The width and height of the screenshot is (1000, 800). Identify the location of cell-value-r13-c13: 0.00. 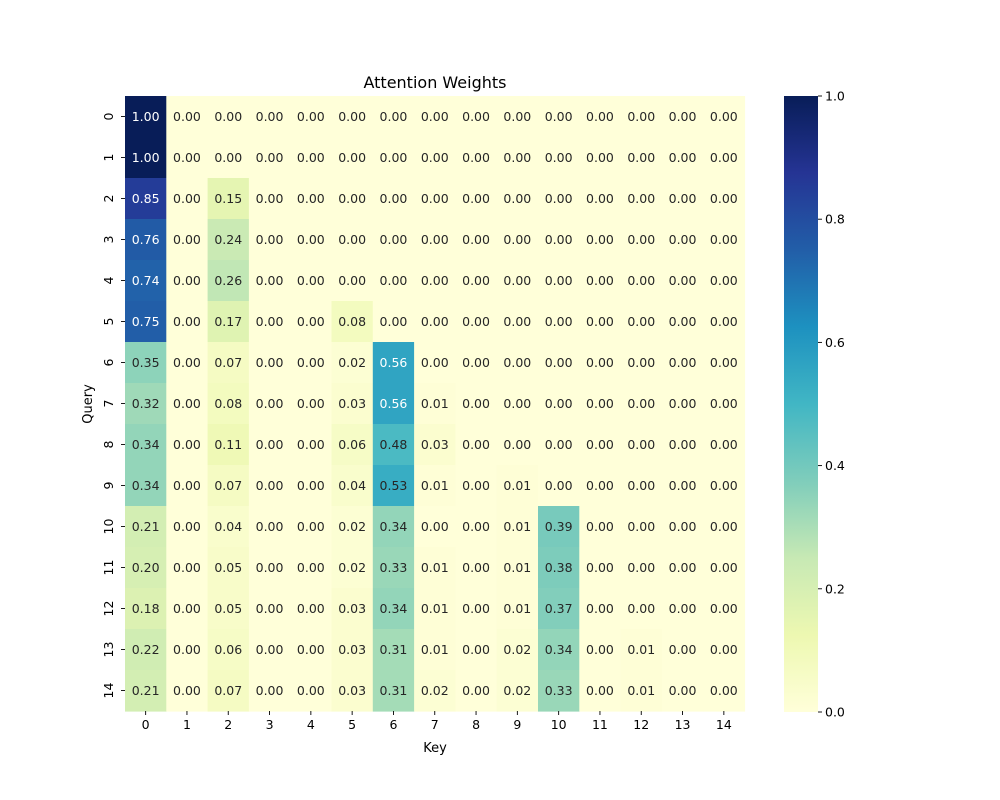
(683, 649).